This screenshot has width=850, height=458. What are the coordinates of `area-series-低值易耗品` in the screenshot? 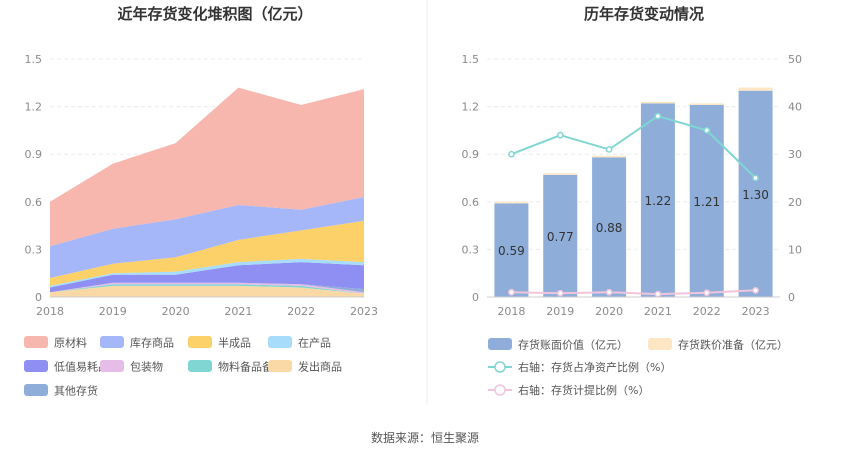 It's located at (207, 277).